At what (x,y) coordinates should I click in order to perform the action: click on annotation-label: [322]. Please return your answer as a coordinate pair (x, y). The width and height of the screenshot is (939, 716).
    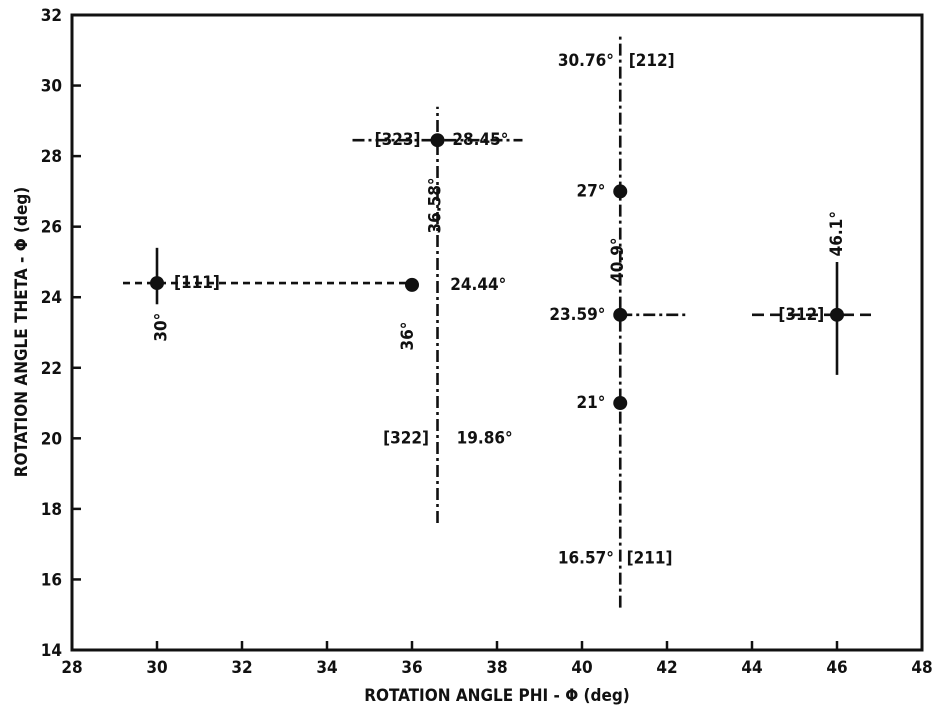
    Looking at the image, I should click on (406, 438).